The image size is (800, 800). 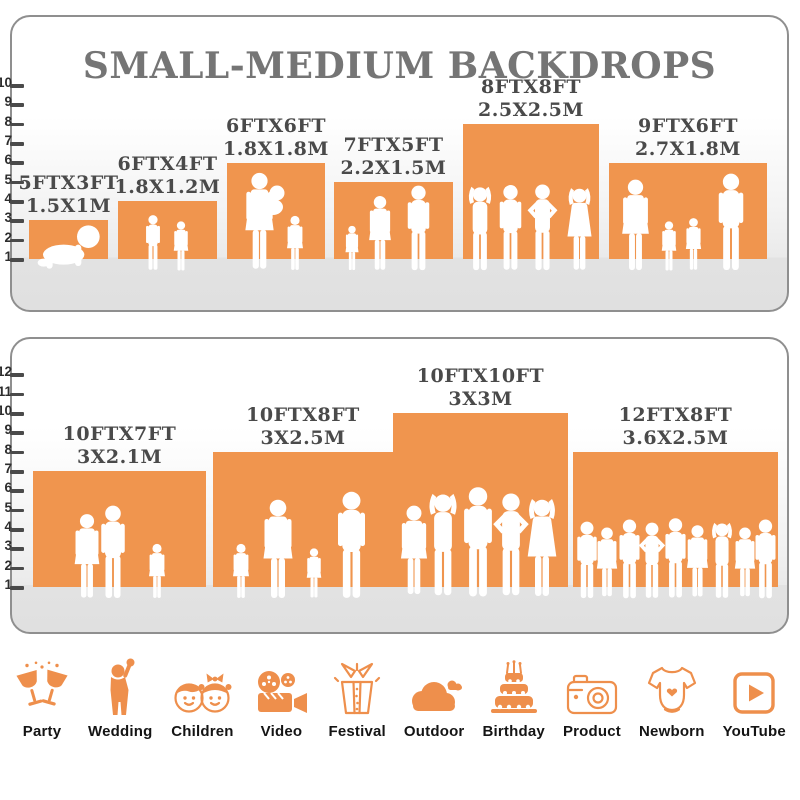 I want to click on category-birthday: Birthday, so click(x=513, y=699).